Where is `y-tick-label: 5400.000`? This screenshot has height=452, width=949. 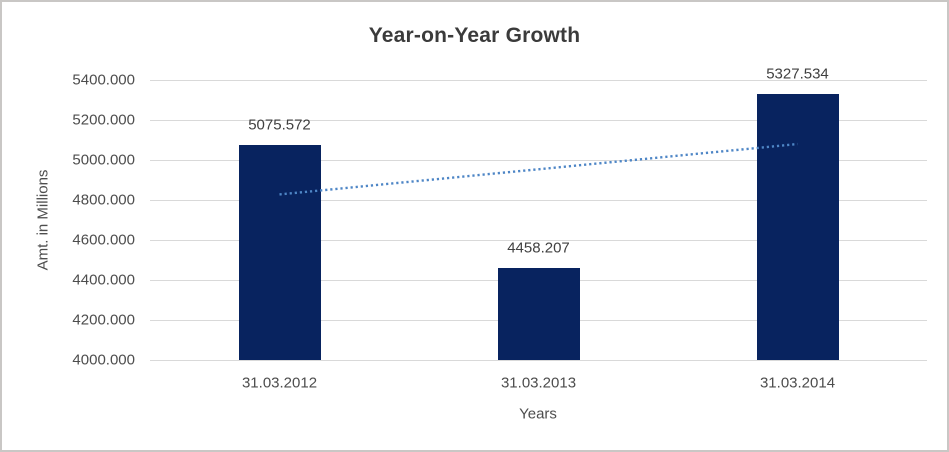 y-tick-label: 5400.000 is located at coordinates (103, 80).